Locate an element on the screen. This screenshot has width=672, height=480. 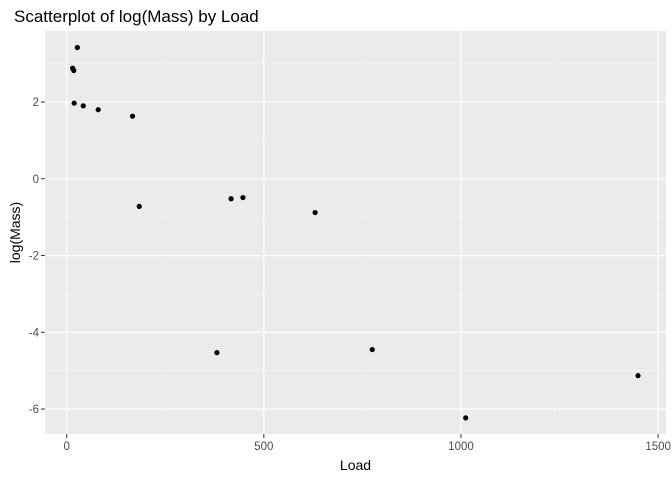
chart-title: Scatterplot of log(Mass) by Load is located at coordinates (136, 16).